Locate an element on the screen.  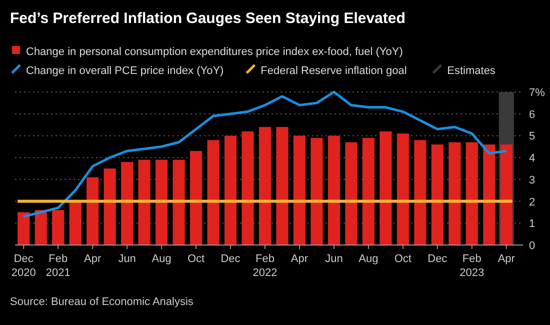
legend-label: Change in personal consumption expenditures price index ex-food, fuel (YoY) is located at coordinates (214, 52).